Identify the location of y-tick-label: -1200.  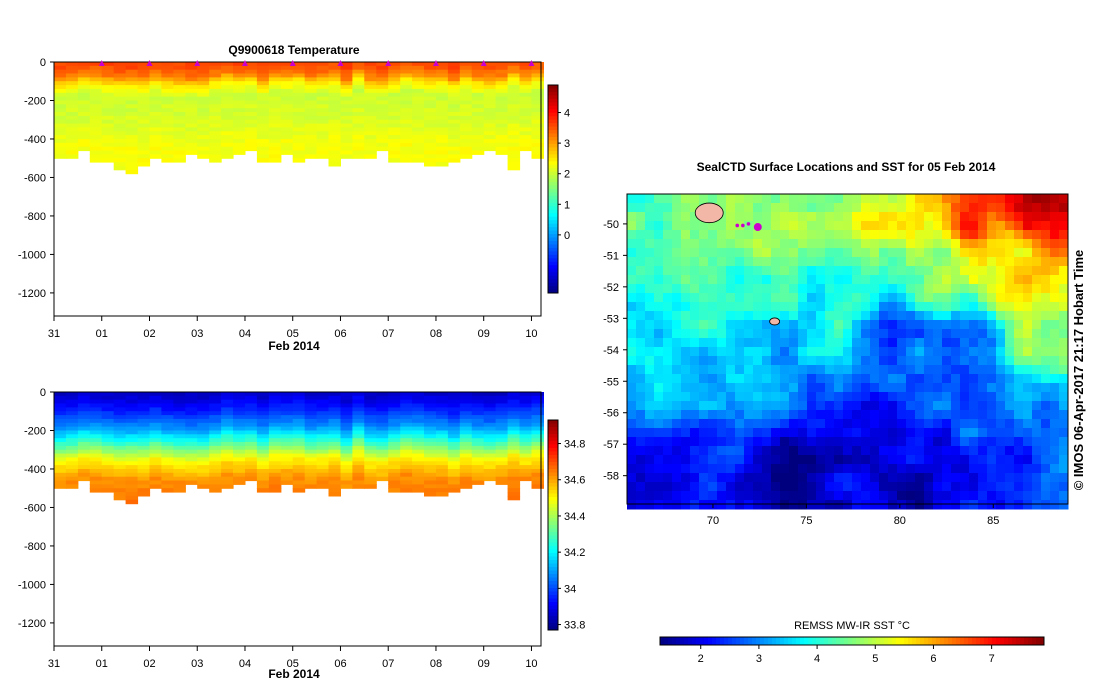
(32, 624).